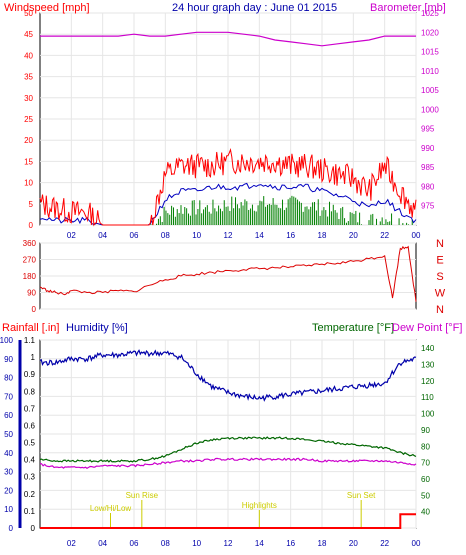 The image size is (466, 555). What do you see at coordinates (430, 13) in the screenshot?
I see `barometer-y-tick: 1025` at bounding box center [430, 13].